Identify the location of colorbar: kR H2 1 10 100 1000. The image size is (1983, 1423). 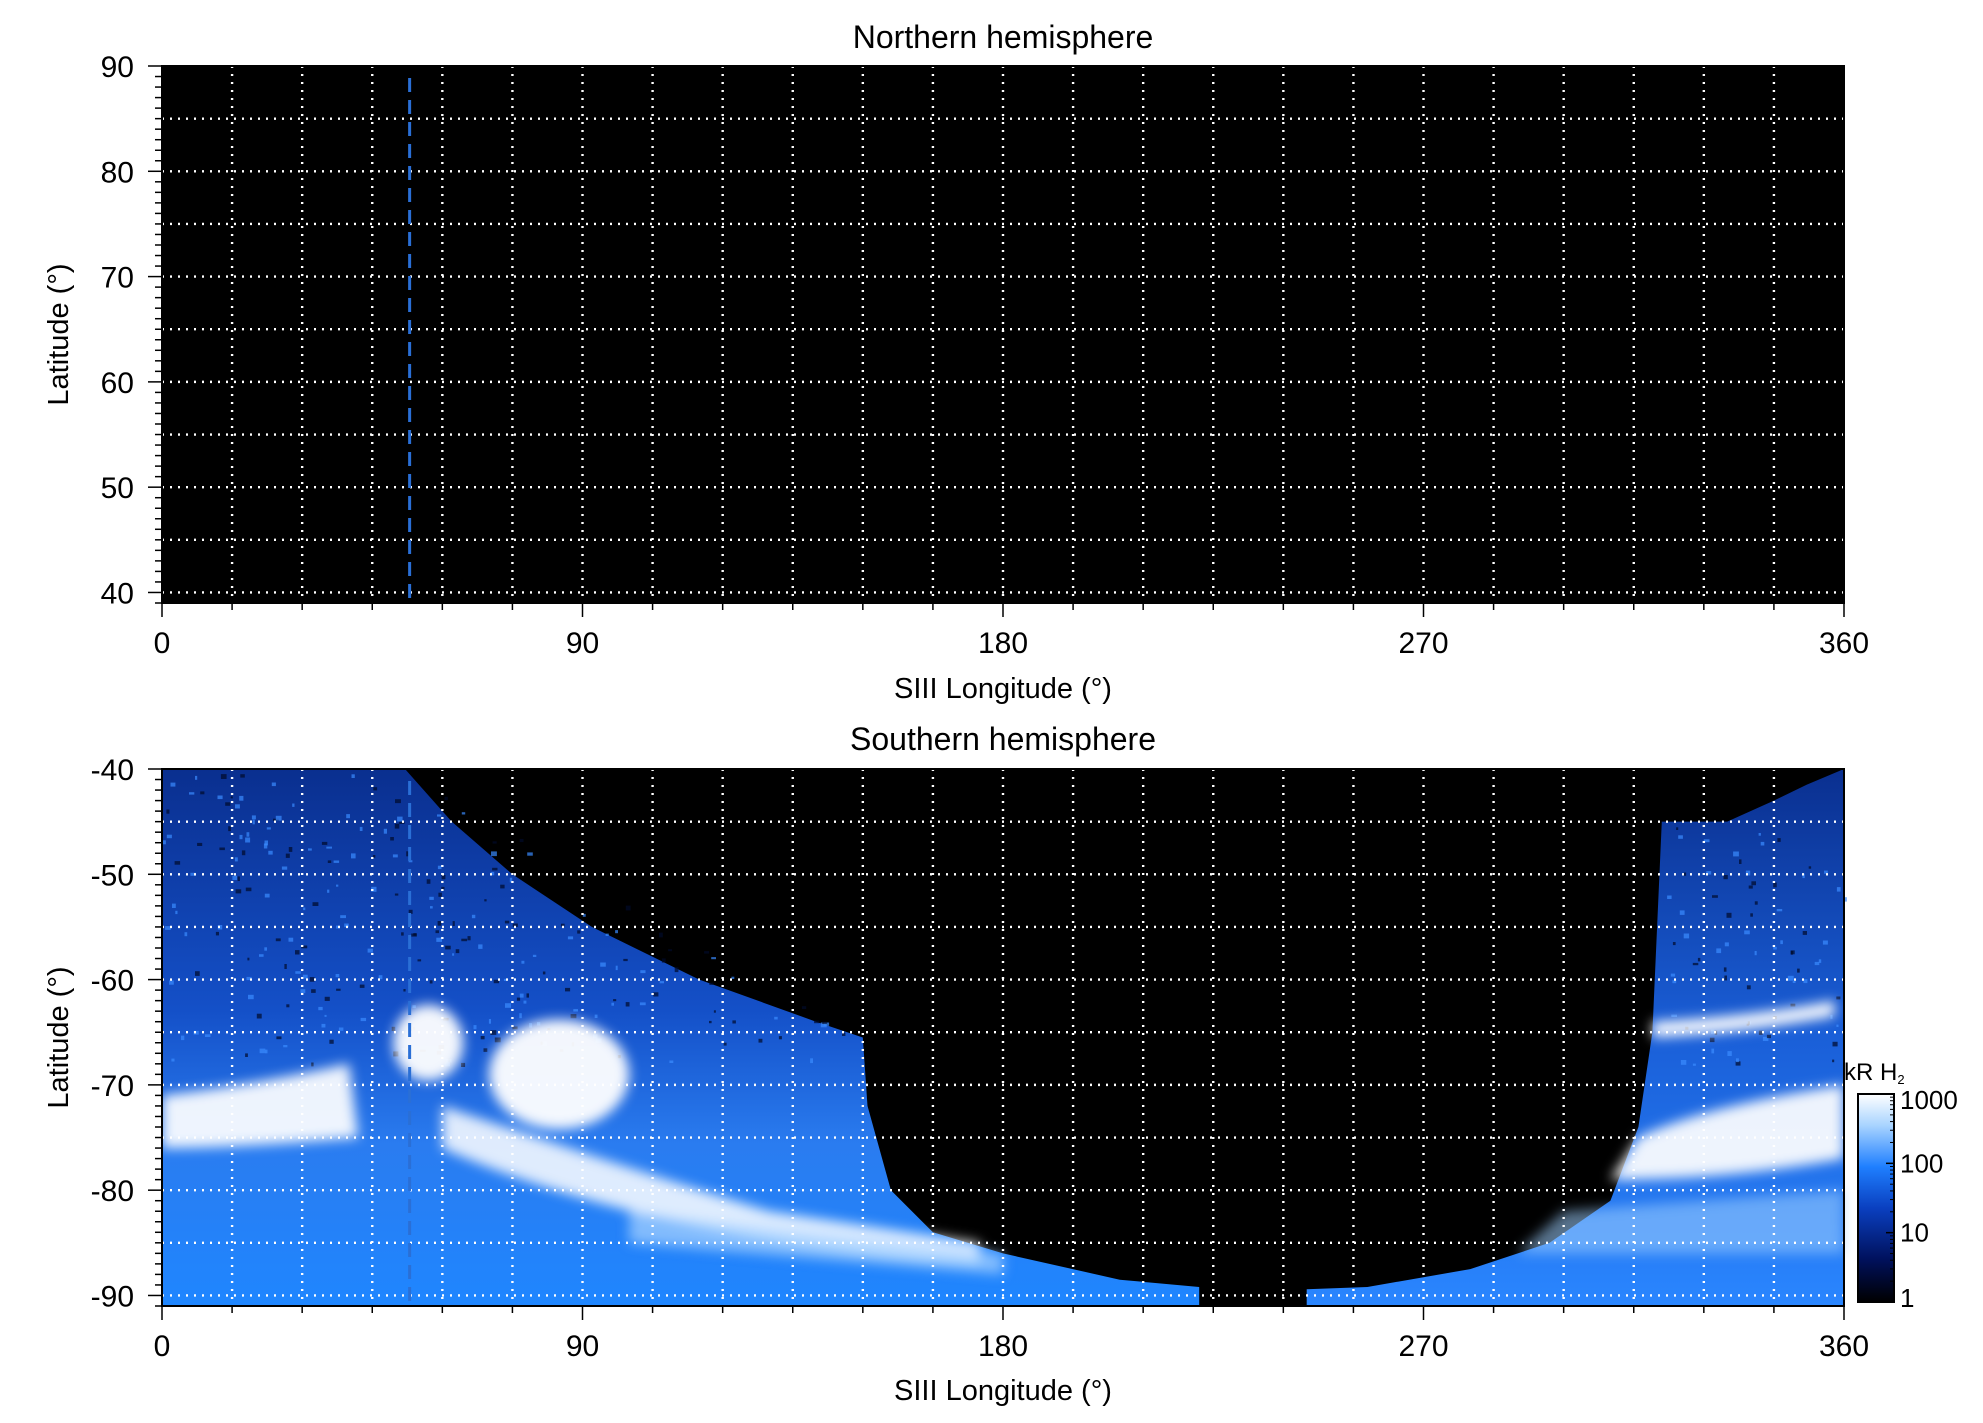
(1901, 1186).